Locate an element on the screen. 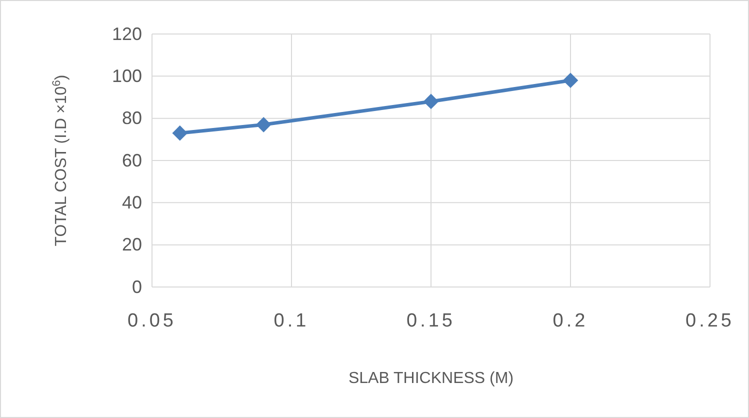 Image resolution: width=749 pixels, height=418 pixels. x-axis-title: SLAB THICKNESS (M) is located at coordinates (431, 378).